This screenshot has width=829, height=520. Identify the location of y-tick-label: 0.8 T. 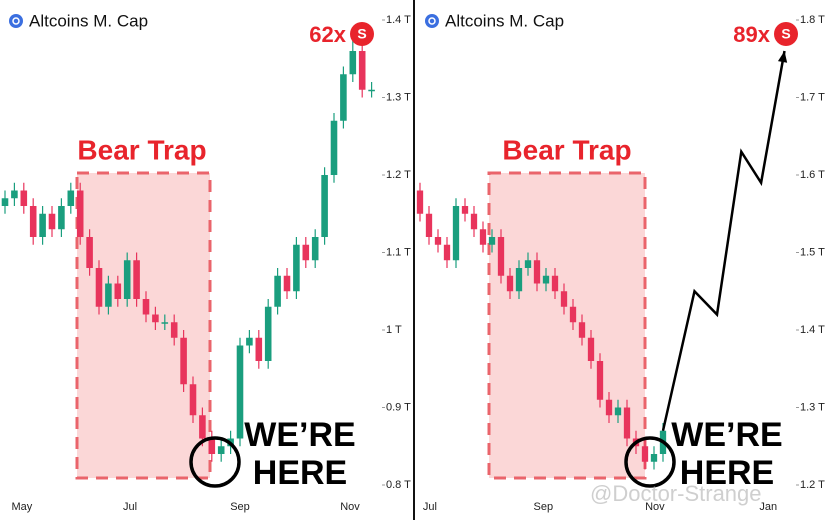
(398, 485).